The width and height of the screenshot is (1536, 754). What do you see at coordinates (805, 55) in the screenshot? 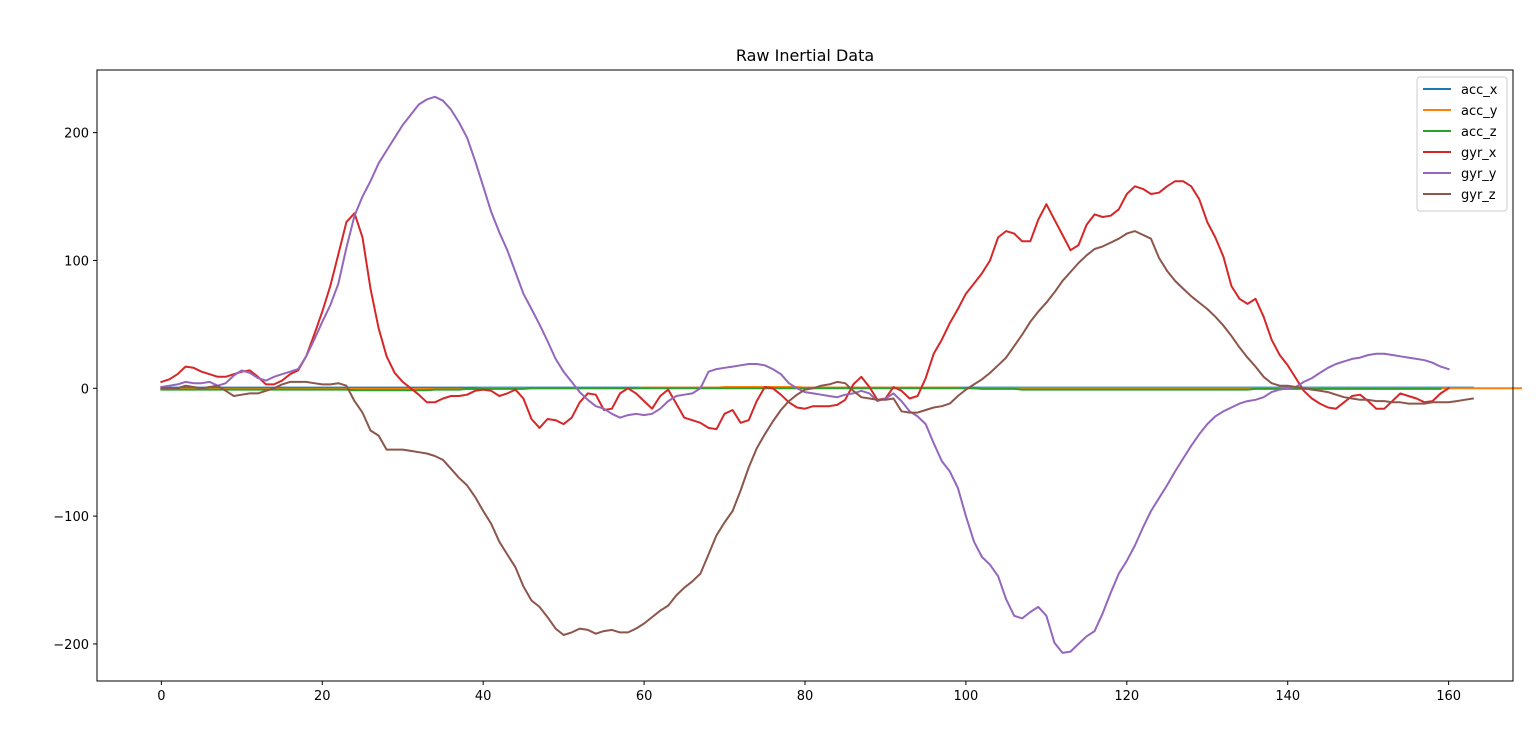
I see `chart-title: Raw Inertial Data` at bounding box center [805, 55].